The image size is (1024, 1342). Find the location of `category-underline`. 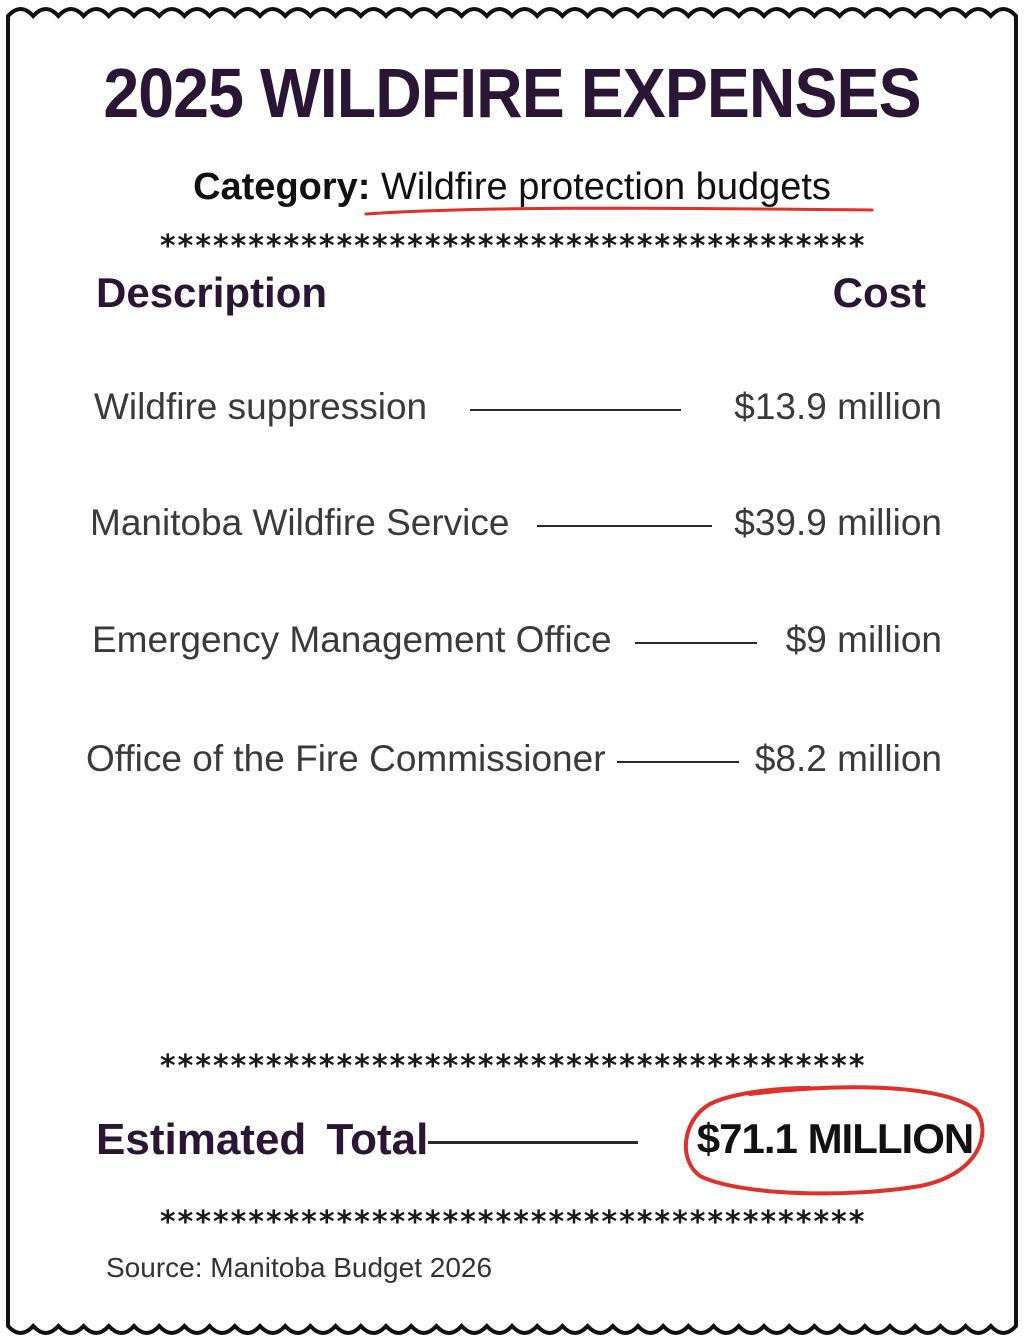

category-underline is located at coordinates (619, 211).